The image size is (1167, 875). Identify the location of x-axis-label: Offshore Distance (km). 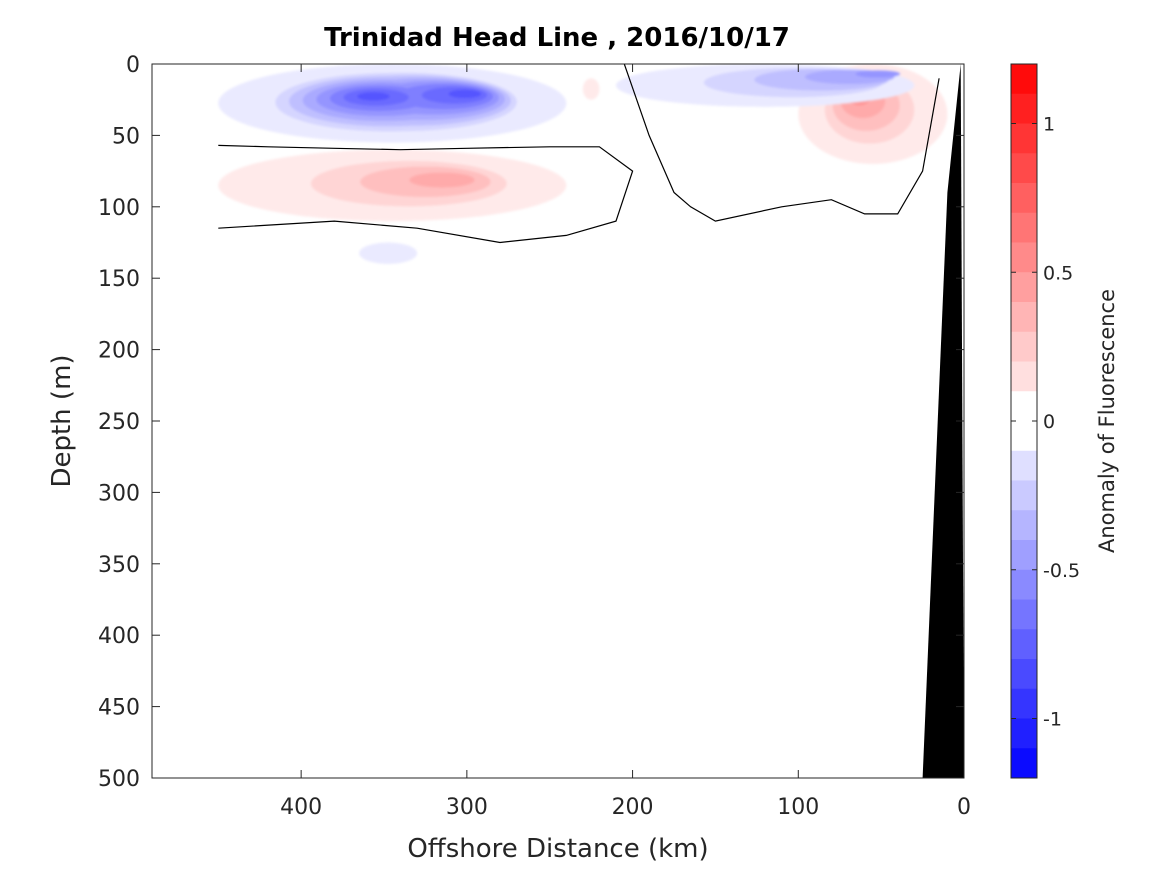
(557, 849).